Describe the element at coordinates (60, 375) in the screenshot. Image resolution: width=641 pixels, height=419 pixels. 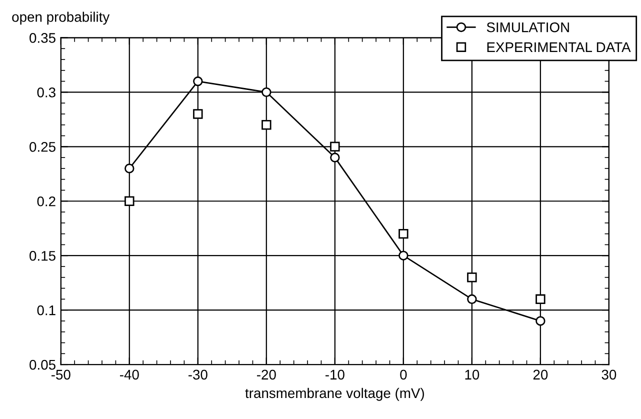
I see `x-tick-label: -50` at that location.